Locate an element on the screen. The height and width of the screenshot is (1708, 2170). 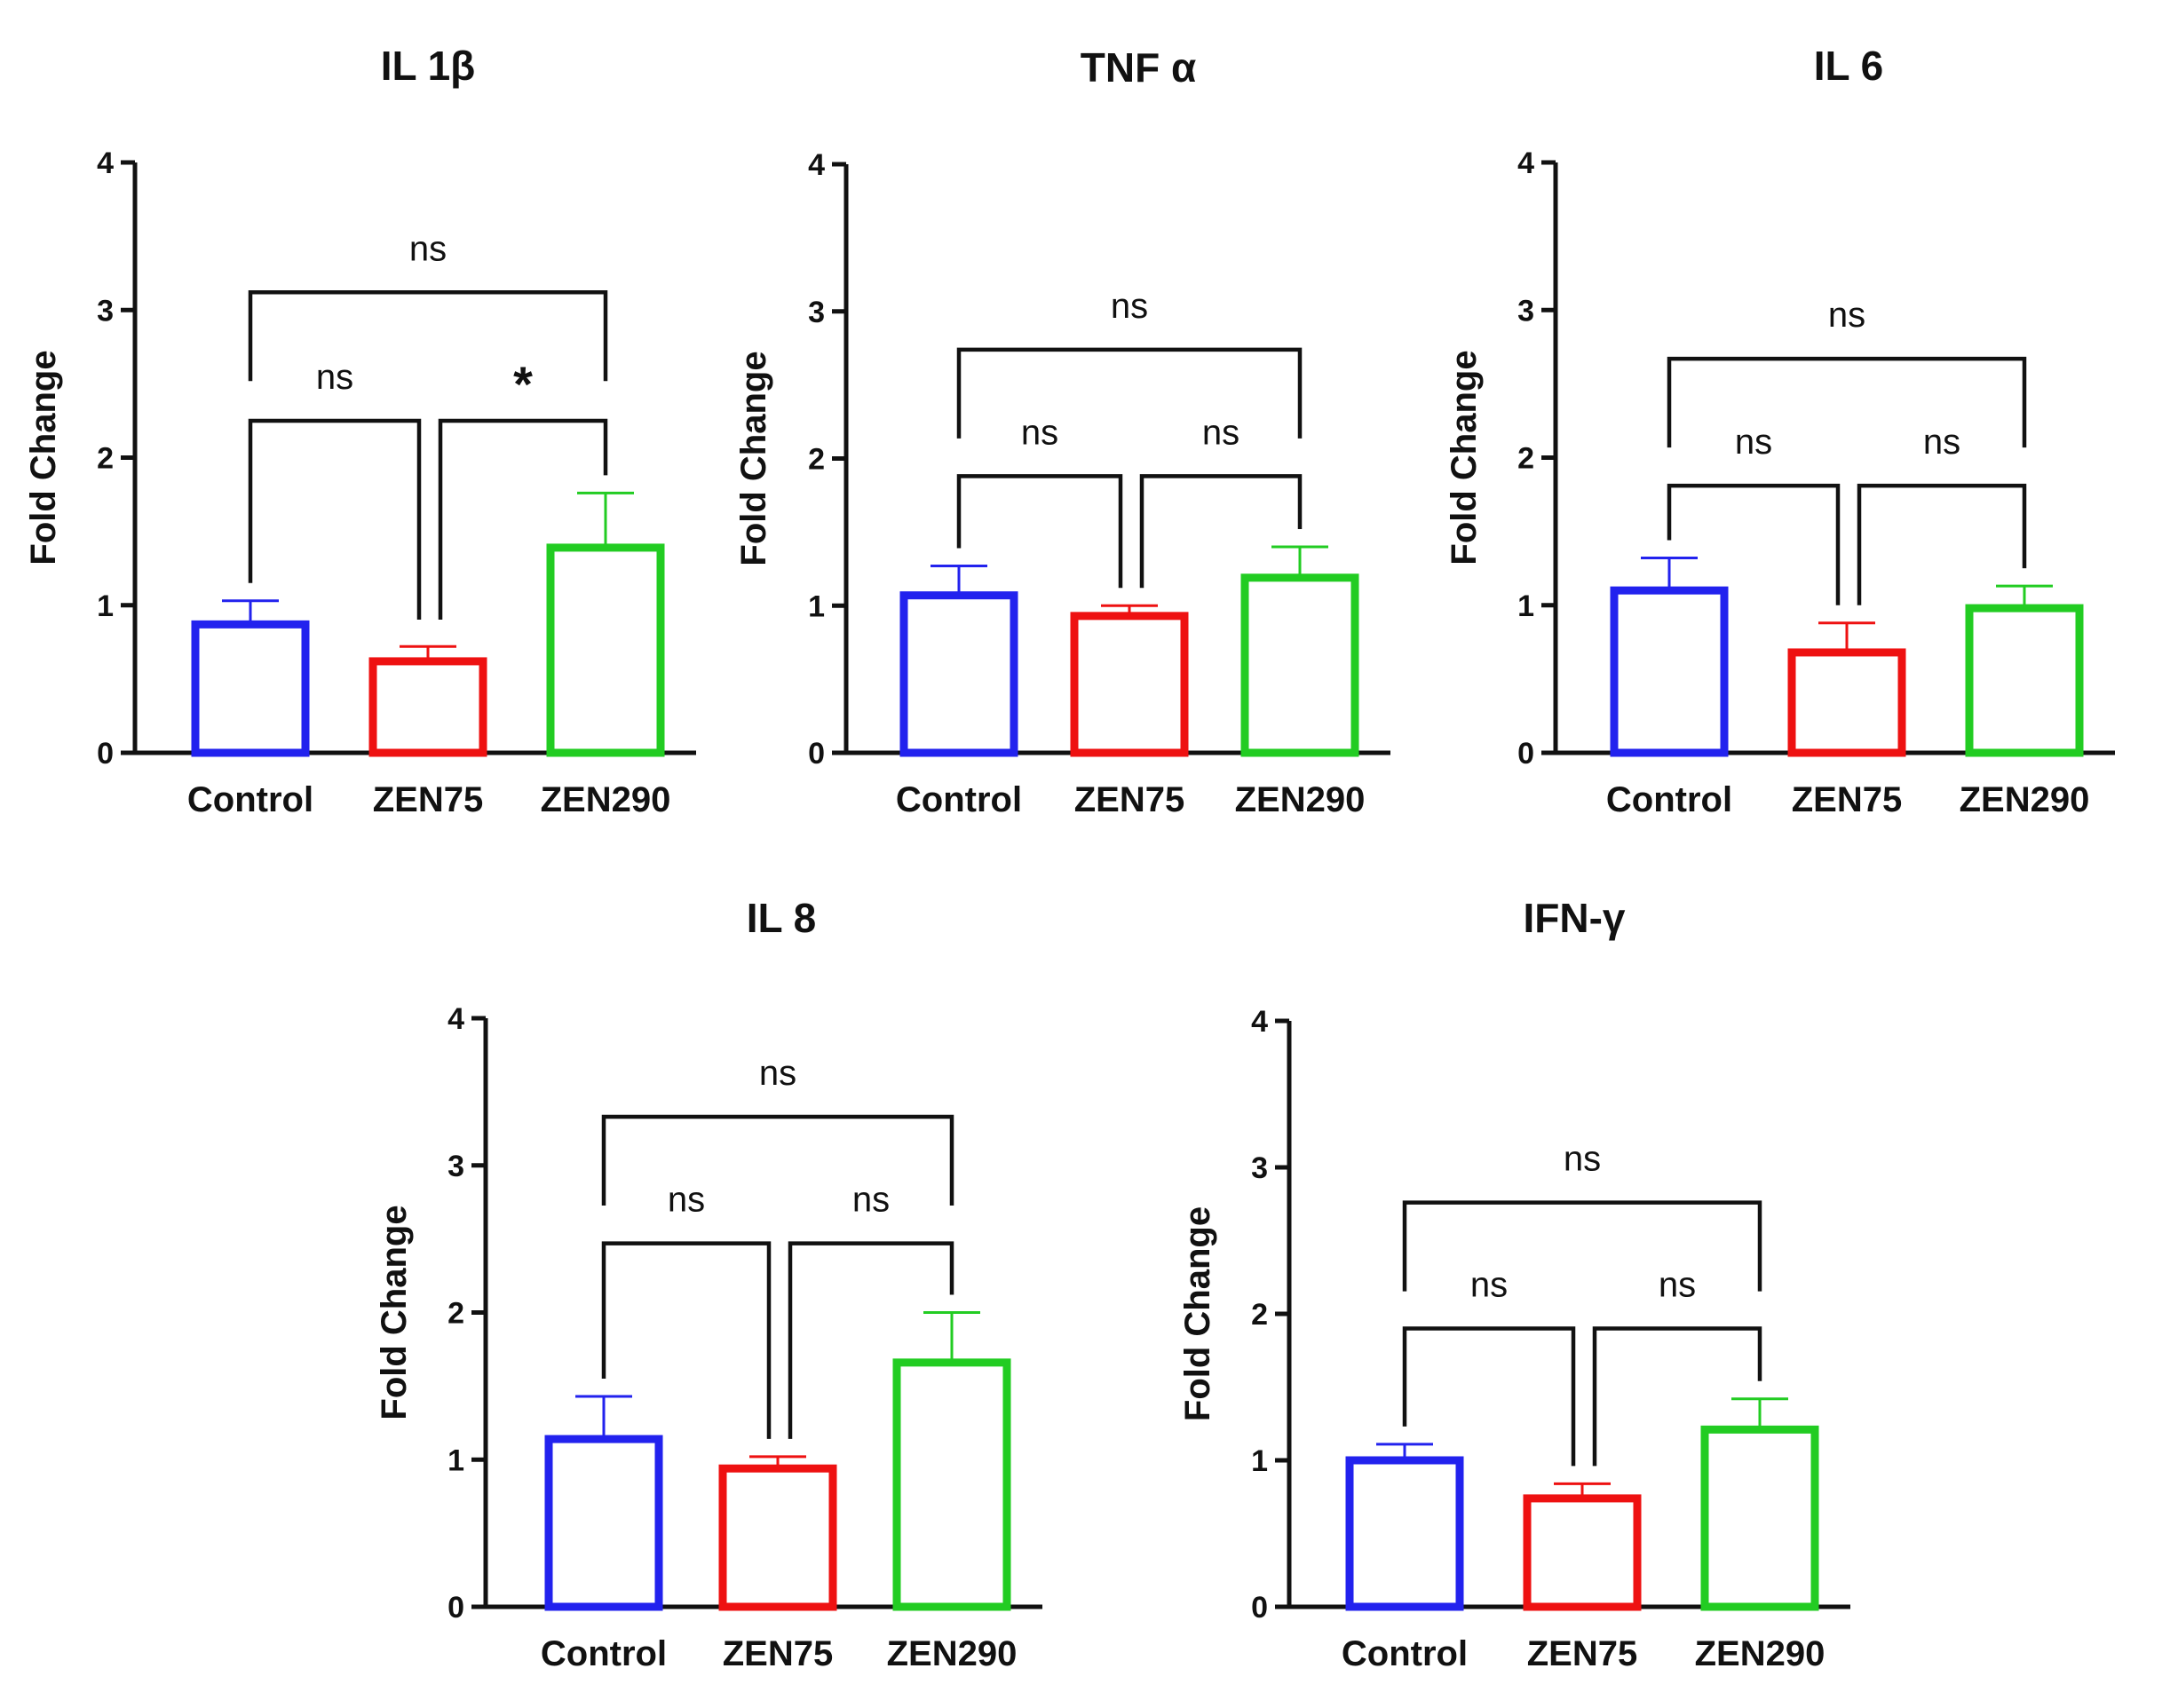
significance-label: * is located at coordinates (523, 384).